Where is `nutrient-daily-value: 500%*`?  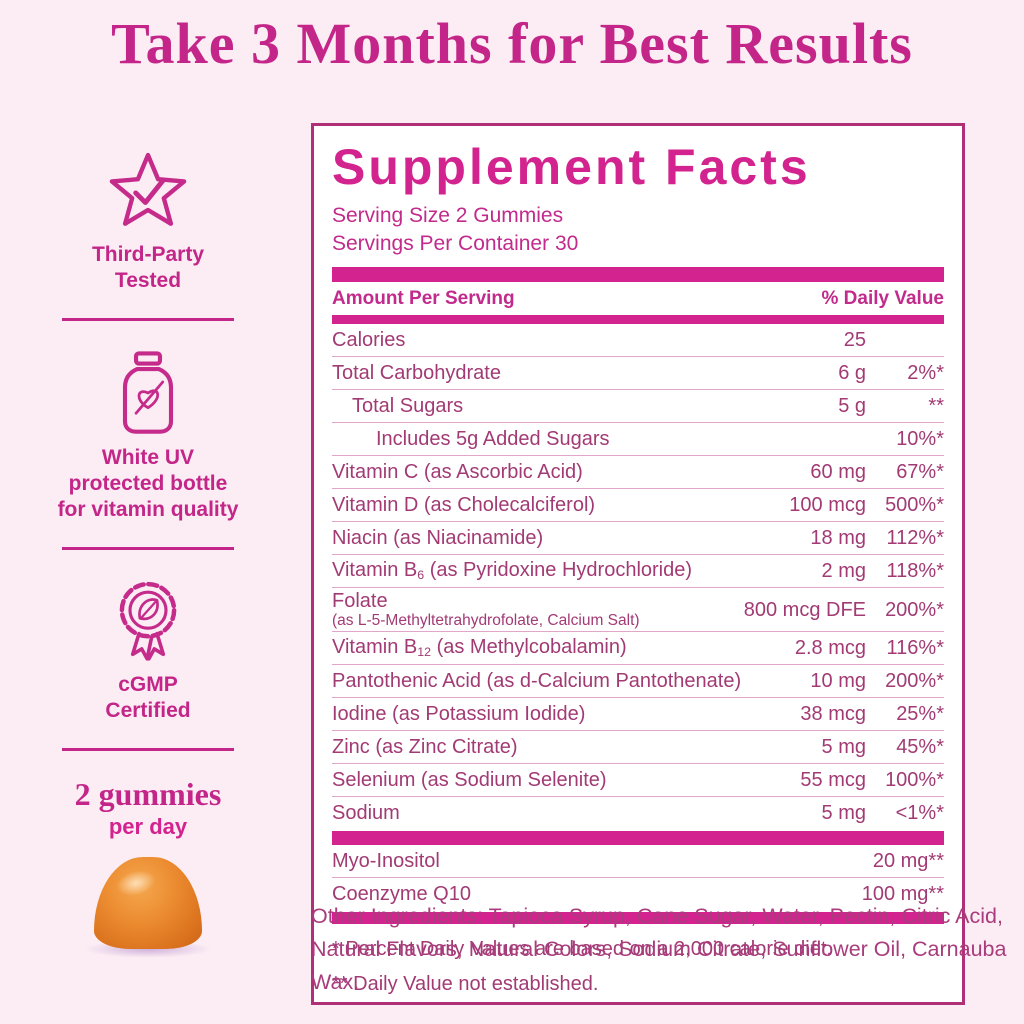 nutrient-daily-value: 500%* is located at coordinates (914, 505).